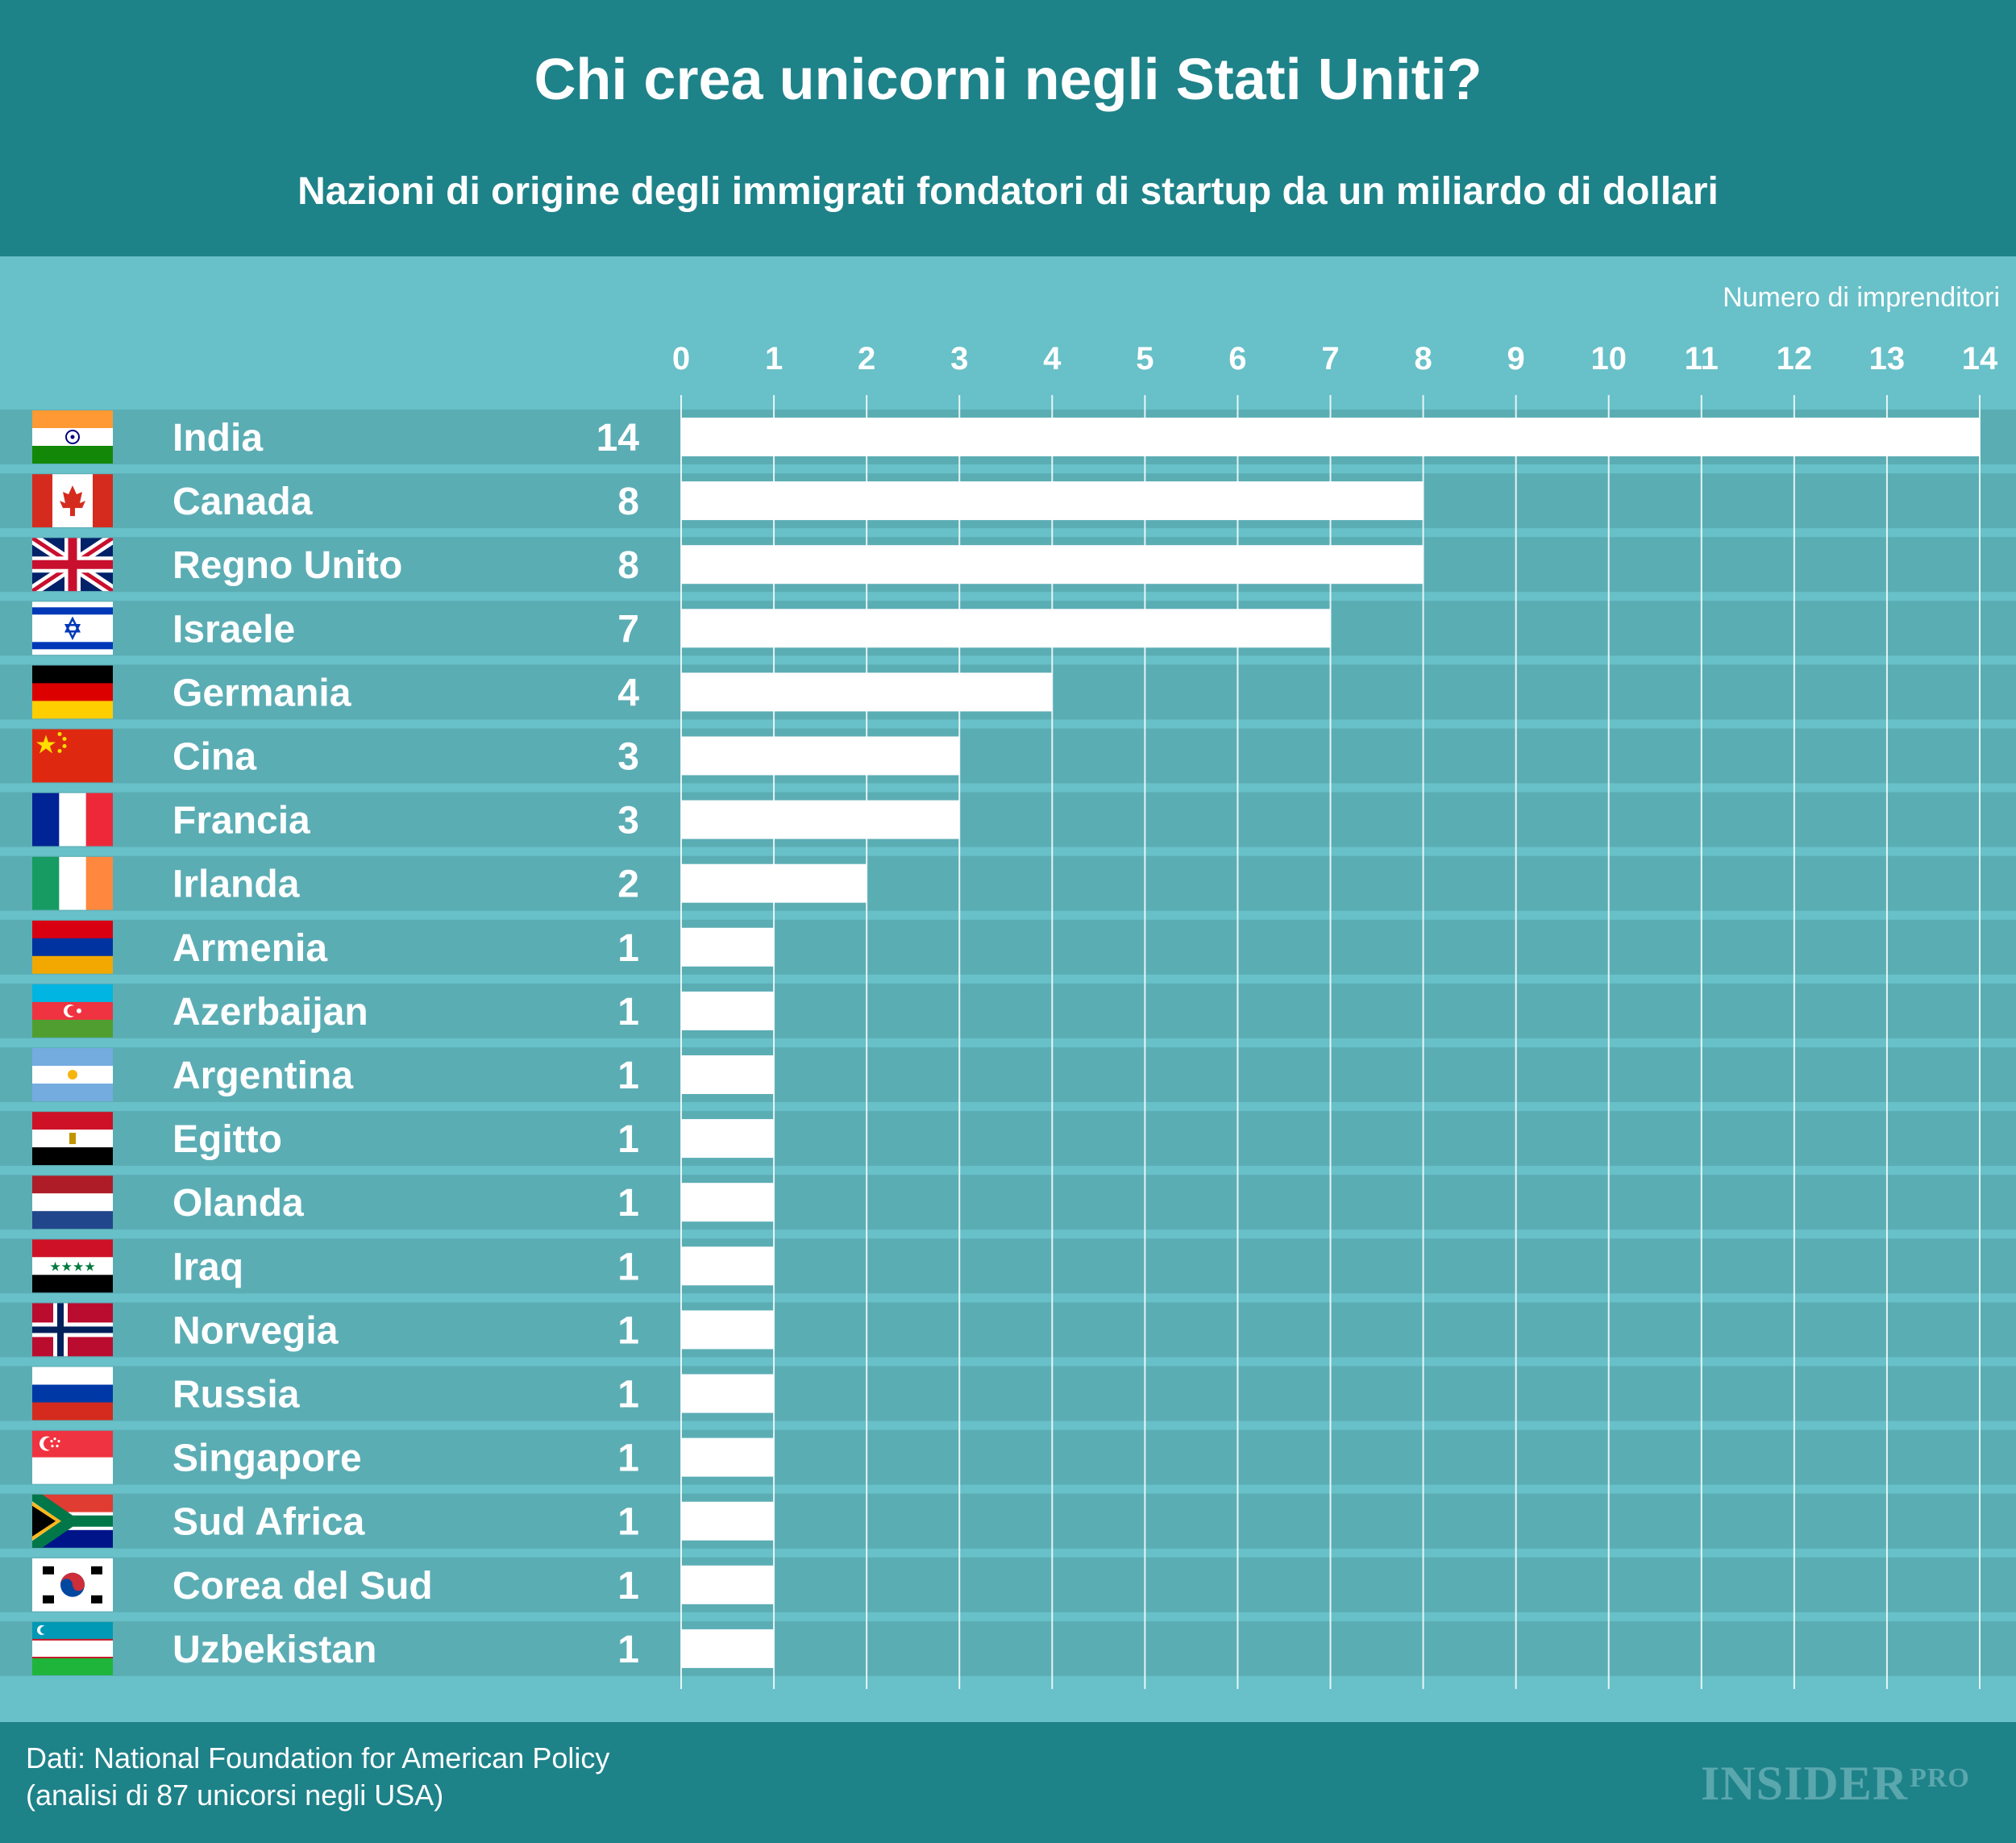 This screenshot has height=1843, width=2016. I want to click on bar-israele, so click(1006, 628).